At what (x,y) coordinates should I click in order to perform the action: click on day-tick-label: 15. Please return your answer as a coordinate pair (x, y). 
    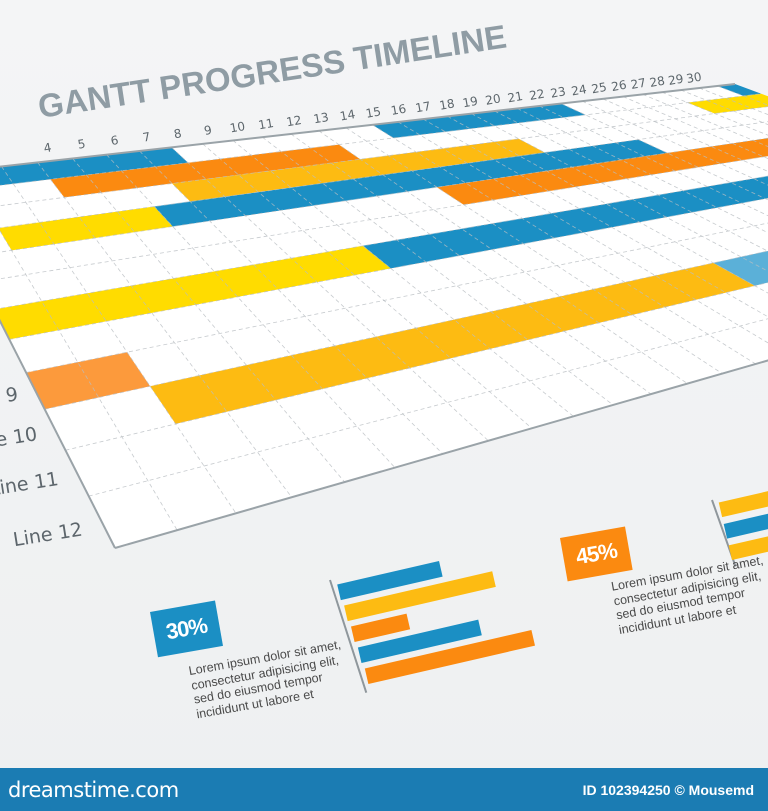
    Looking at the image, I should click on (373, 112).